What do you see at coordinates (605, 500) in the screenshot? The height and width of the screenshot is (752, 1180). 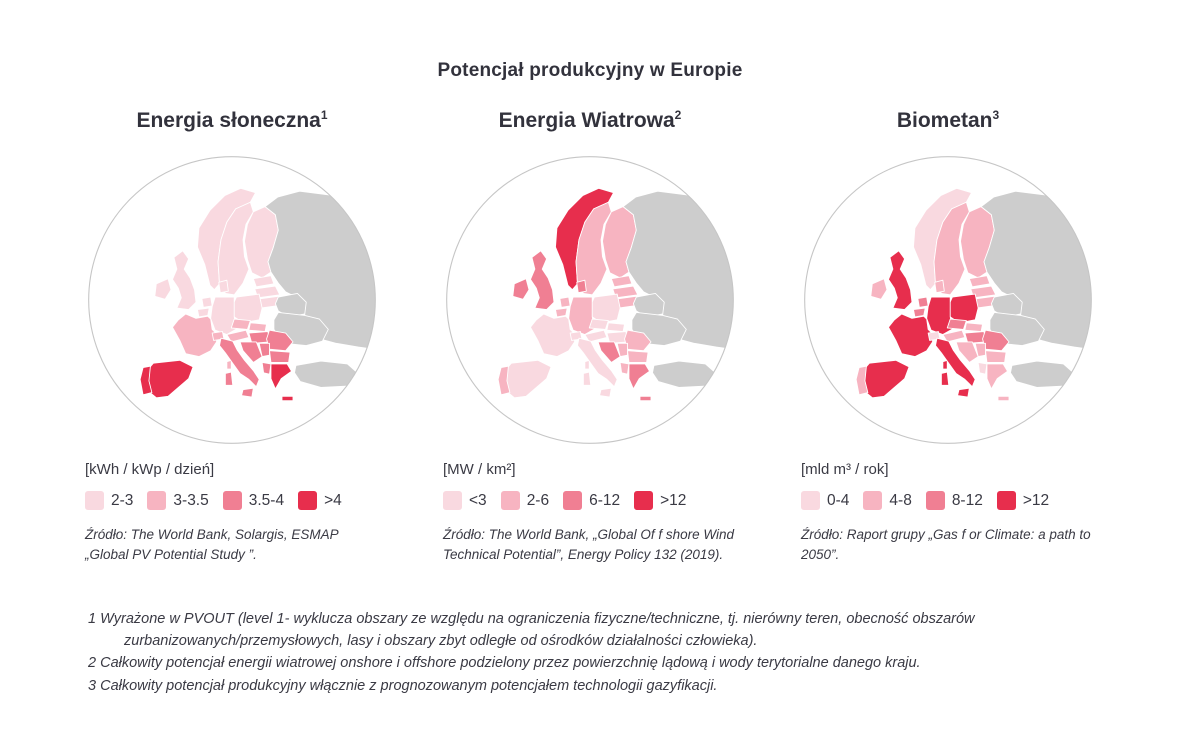 I see `legend-label: 6-12` at bounding box center [605, 500].